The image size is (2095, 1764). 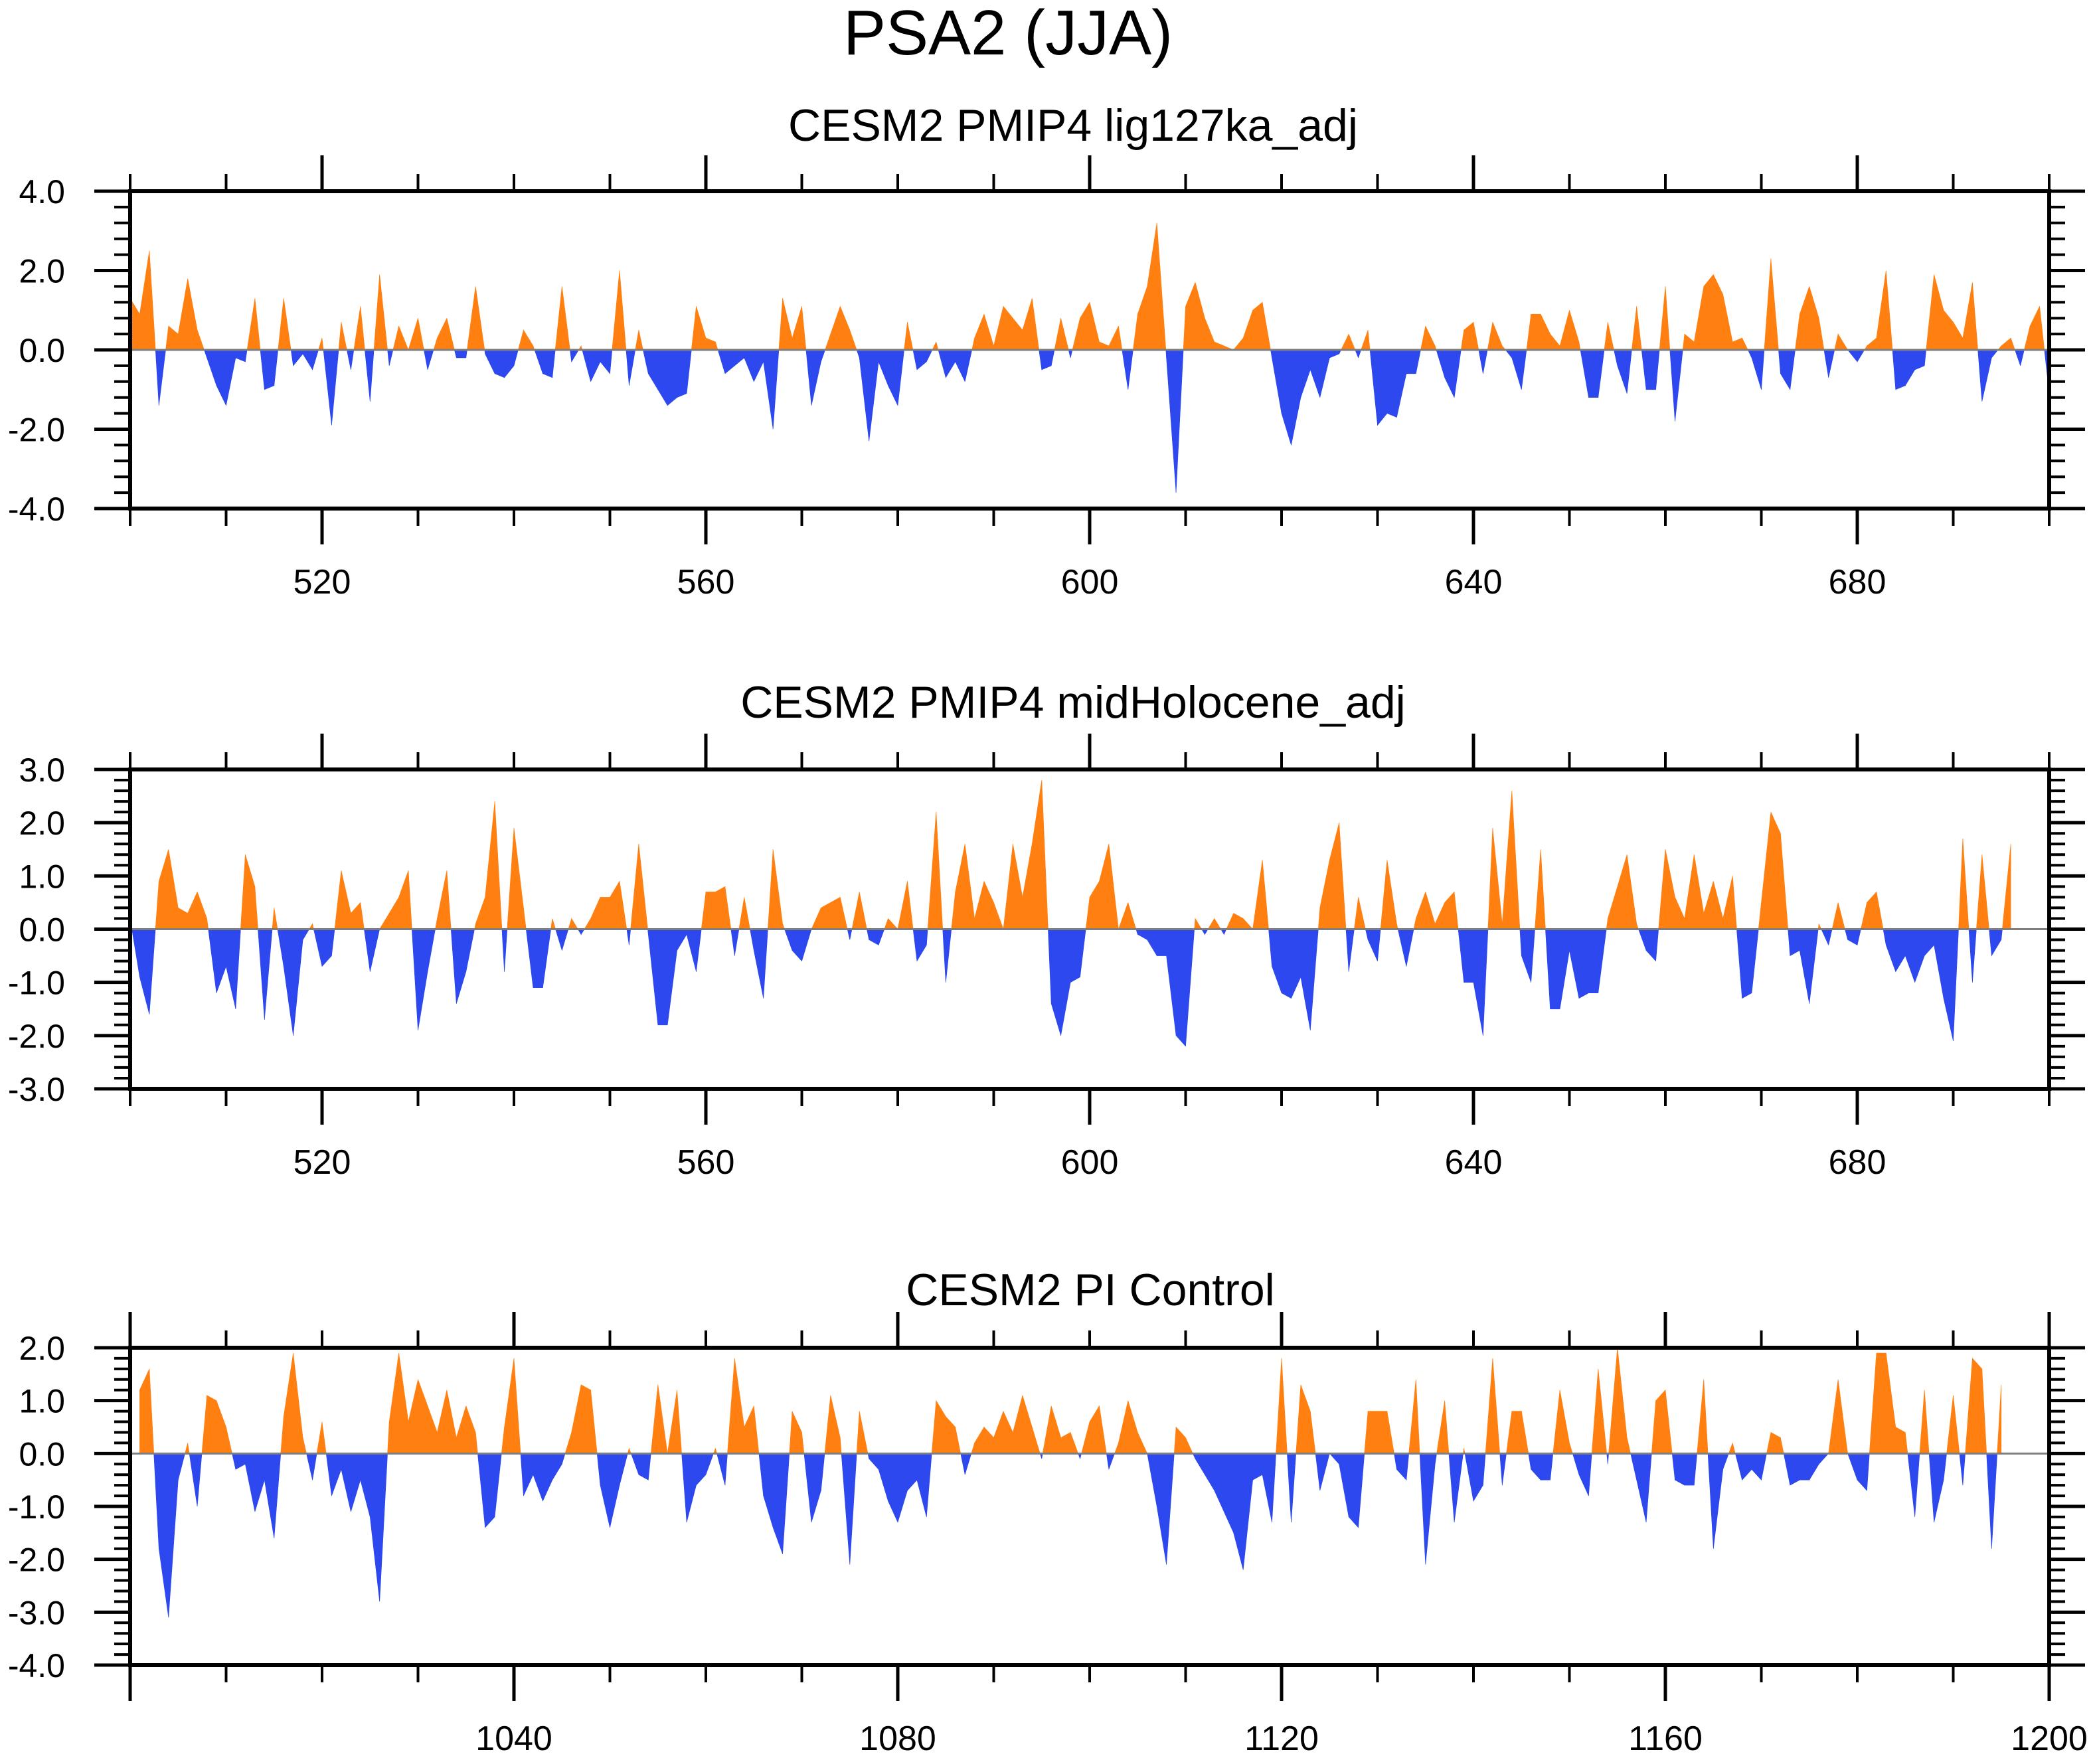 What do you see at coordinates (1090, 1162) in the screenshot?
I see `x-tick-label: 600` at bounding box center [1090, 1162].